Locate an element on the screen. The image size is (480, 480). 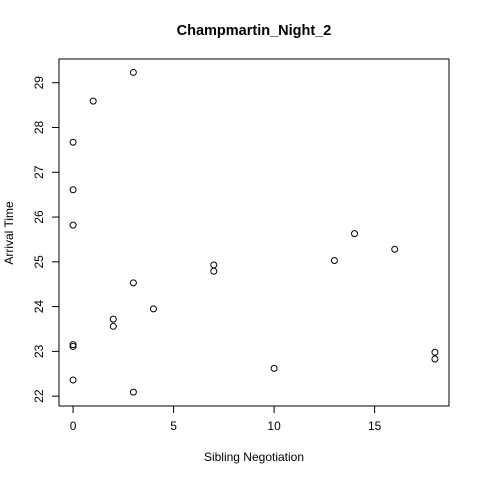
x-tick-label: 5 is located at coordinates (173, 426).